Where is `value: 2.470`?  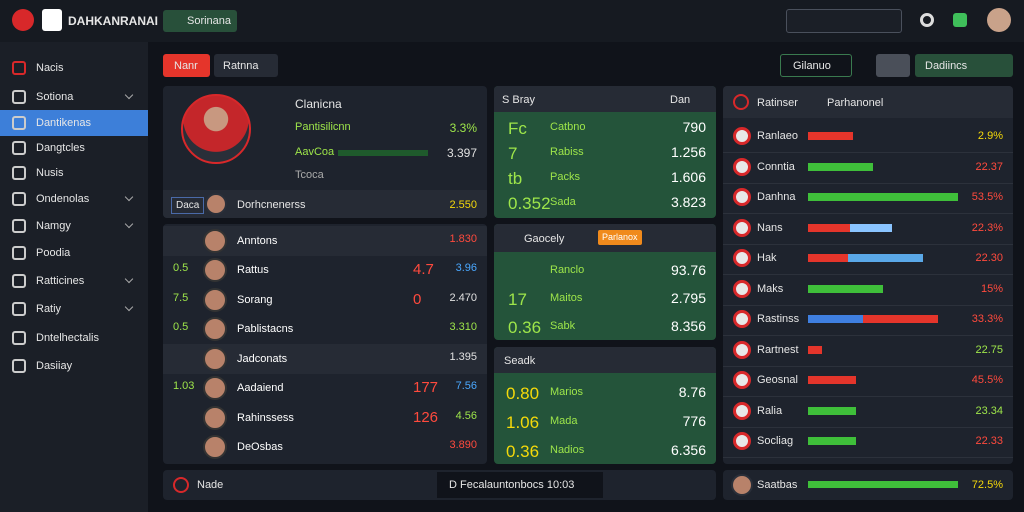
value: 2.470 is located at coordinates (463, 297).